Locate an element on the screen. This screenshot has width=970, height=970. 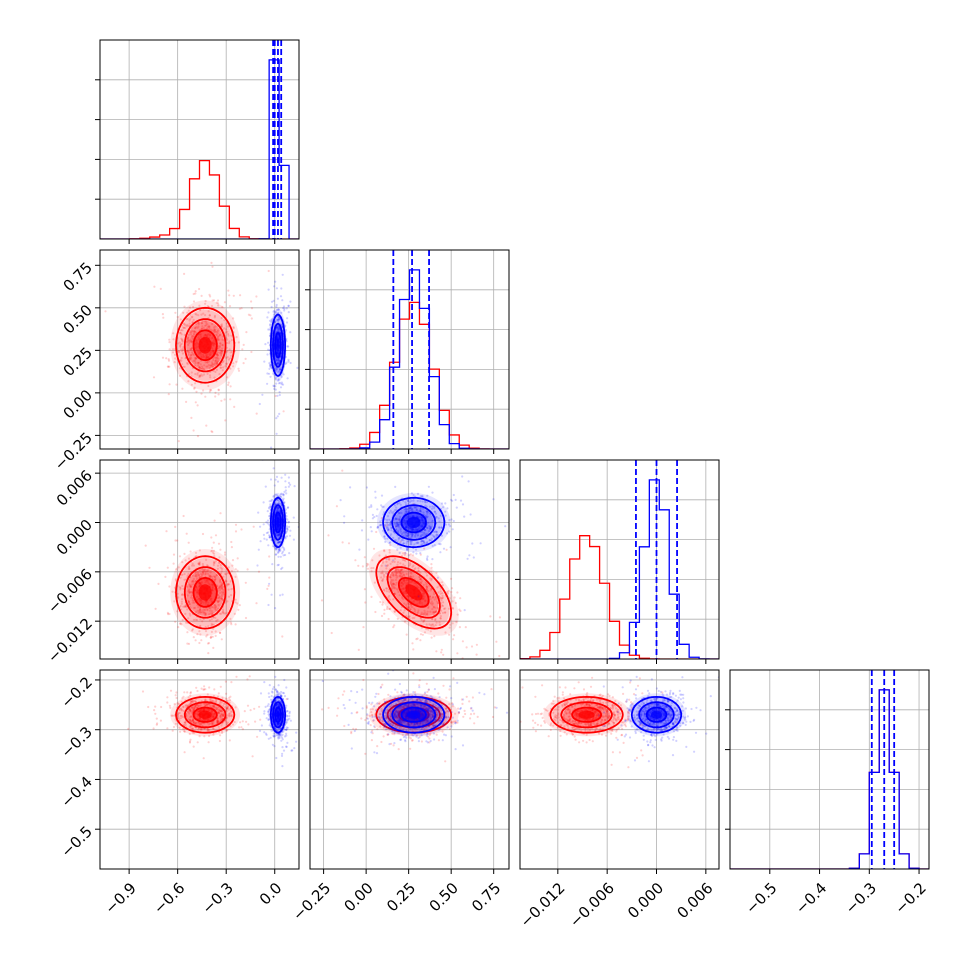
x-tick-label: −0.6 is located at coordinates (169, 898).